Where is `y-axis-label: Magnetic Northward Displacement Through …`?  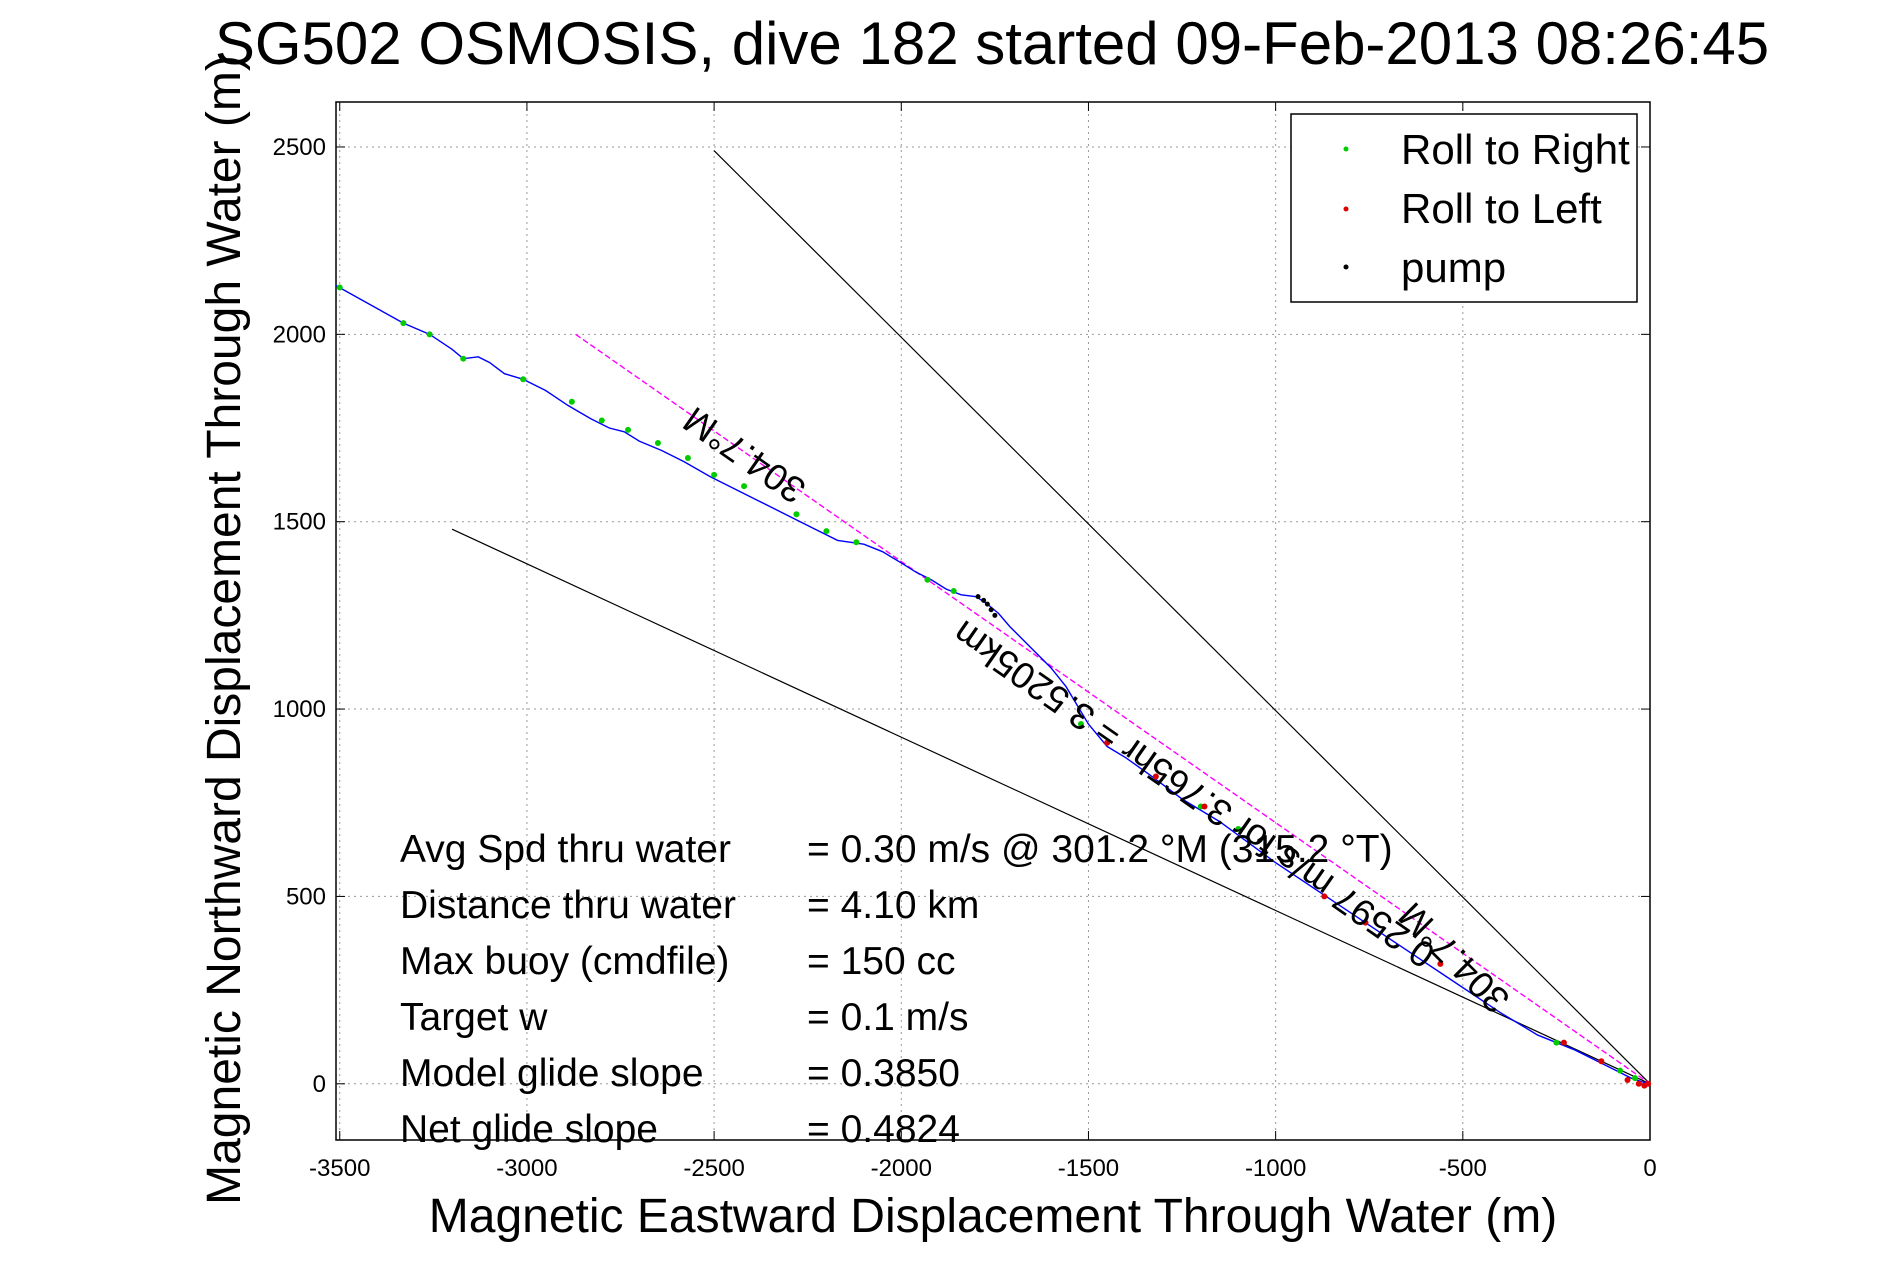
y-axis-label: Magnetic Northward Displacement Through … is located at coordinates (224, 630).